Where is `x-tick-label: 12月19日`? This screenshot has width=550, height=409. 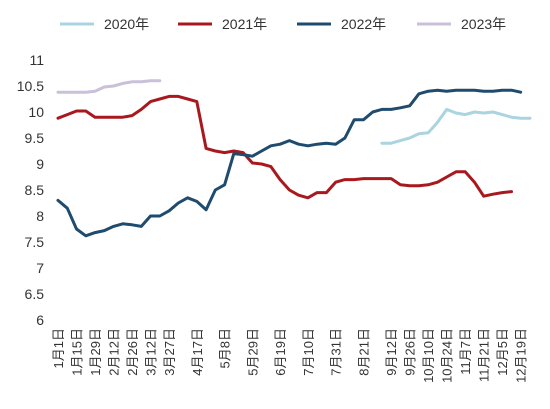 x-tick-label: 12月19日 is located at coordinates (521, 355).